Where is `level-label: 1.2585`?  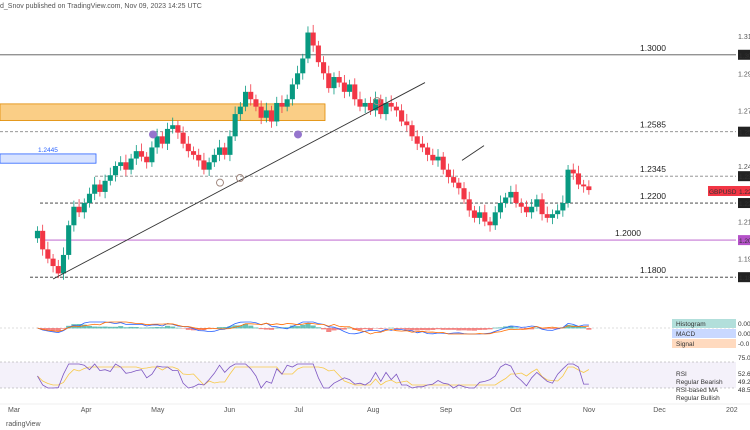 level-label: 1.2585 is located at coordinates (653, 125).